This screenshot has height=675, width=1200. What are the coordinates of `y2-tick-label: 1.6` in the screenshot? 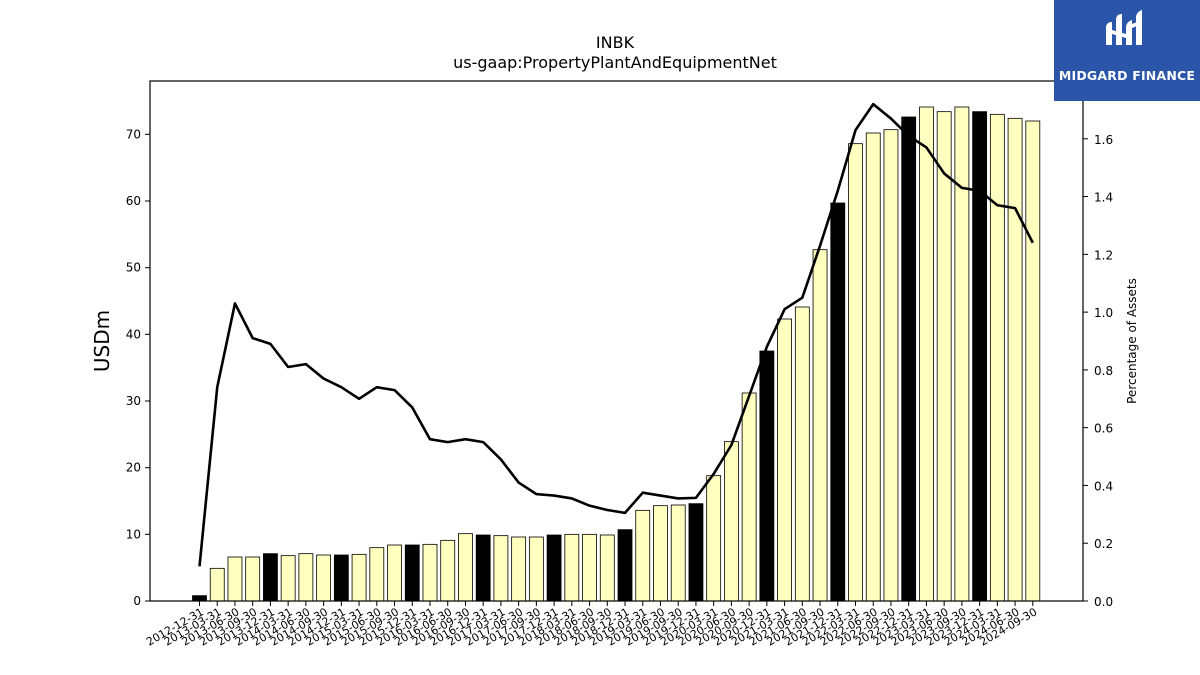 It's located at (1103, 140).